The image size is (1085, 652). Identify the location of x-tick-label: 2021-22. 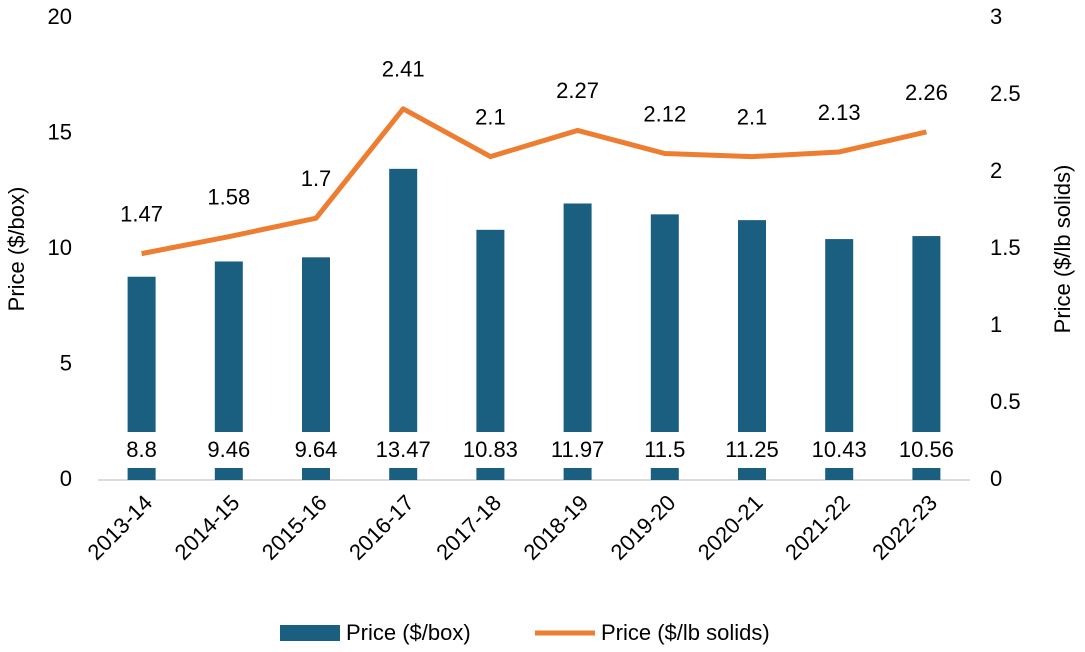
(817, 527).